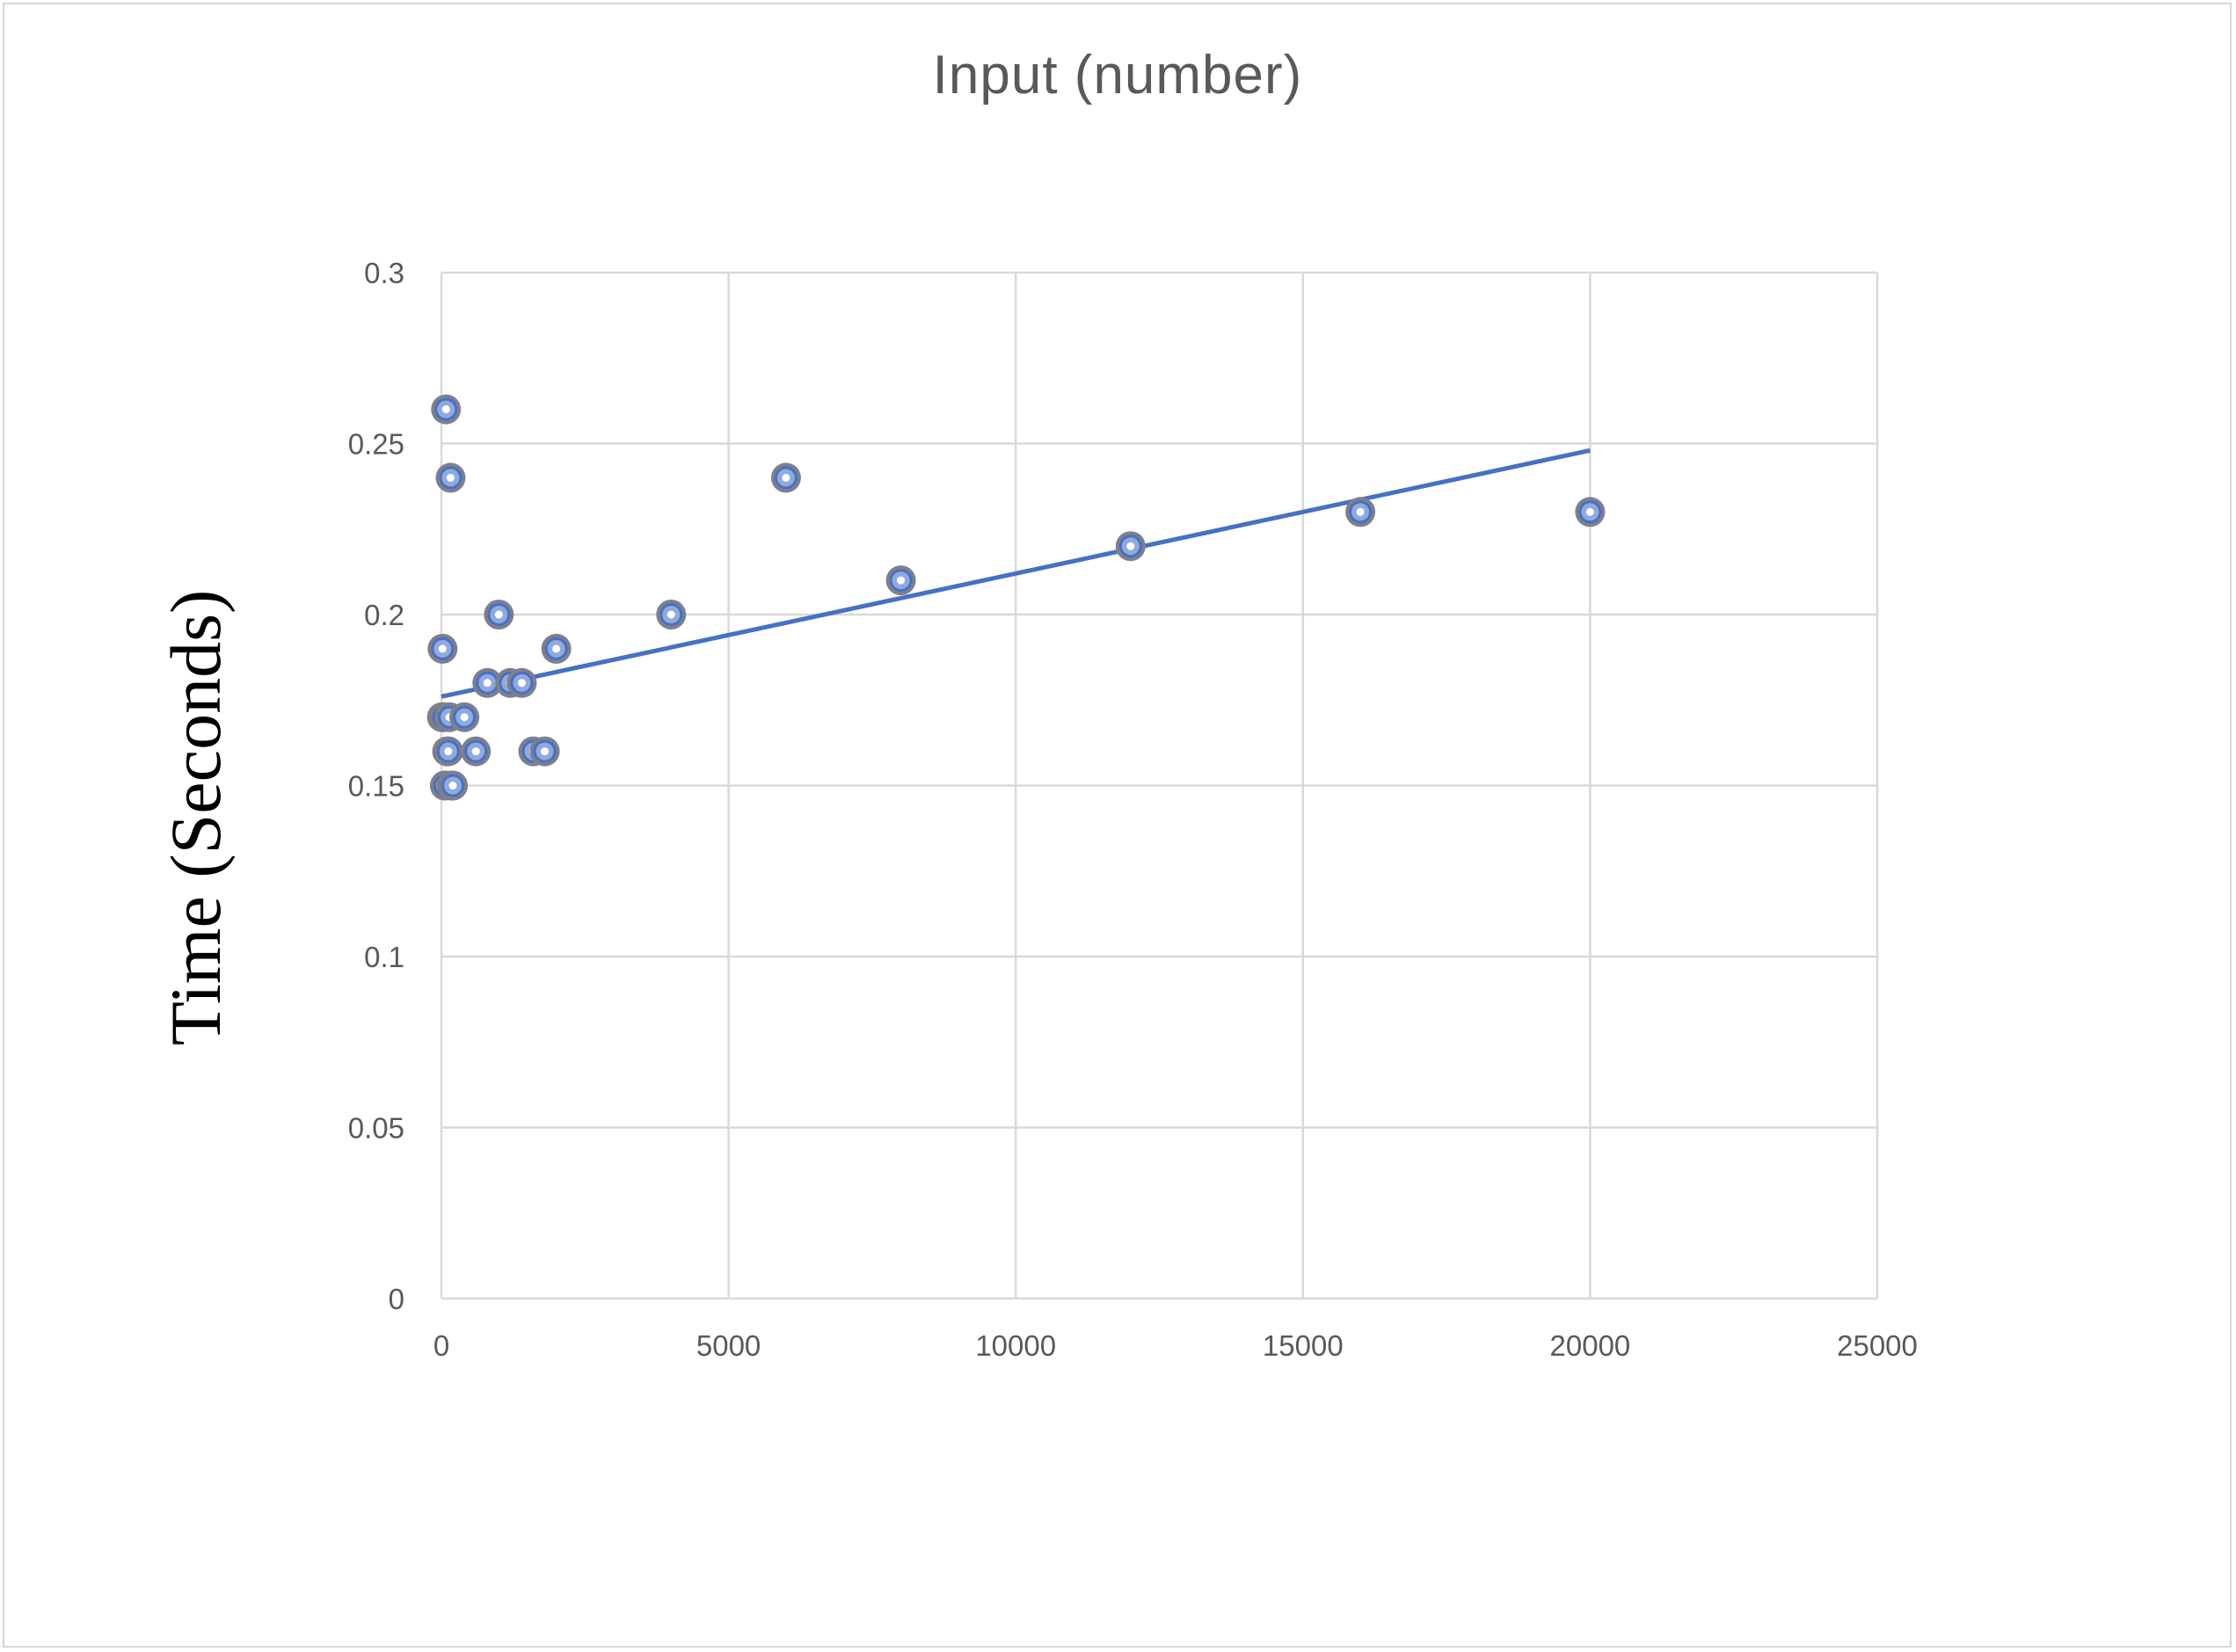 This screenshot has height=1652, width=2236. I want to click on x-tick-label: 15000, so click(1304, 1345).